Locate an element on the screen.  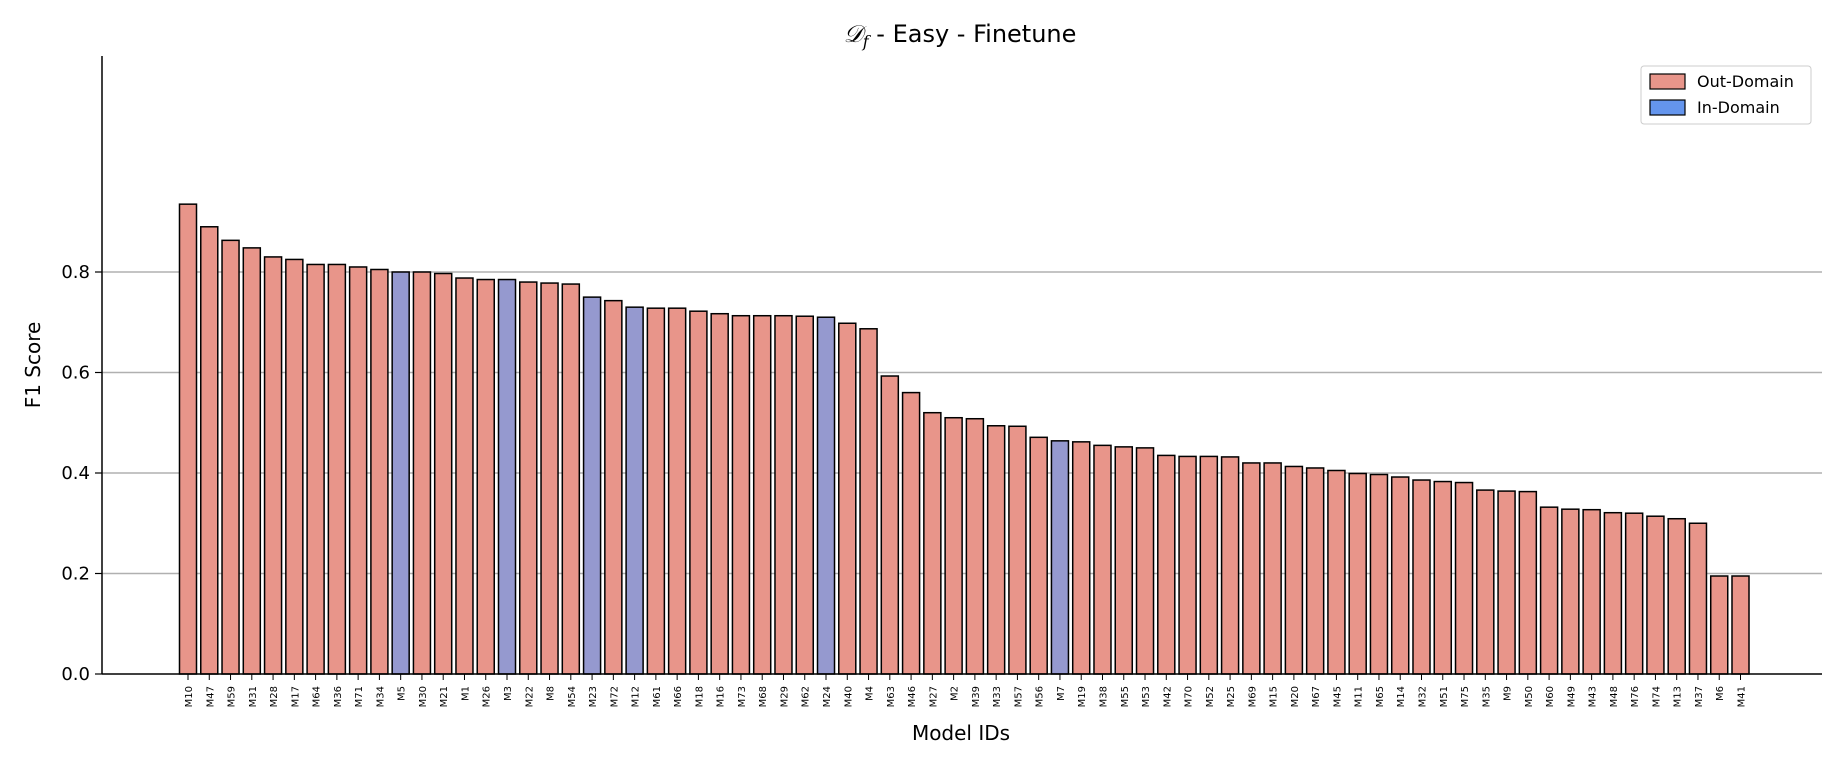
x-tick-label: M4 is located at coordinates (870, 693).